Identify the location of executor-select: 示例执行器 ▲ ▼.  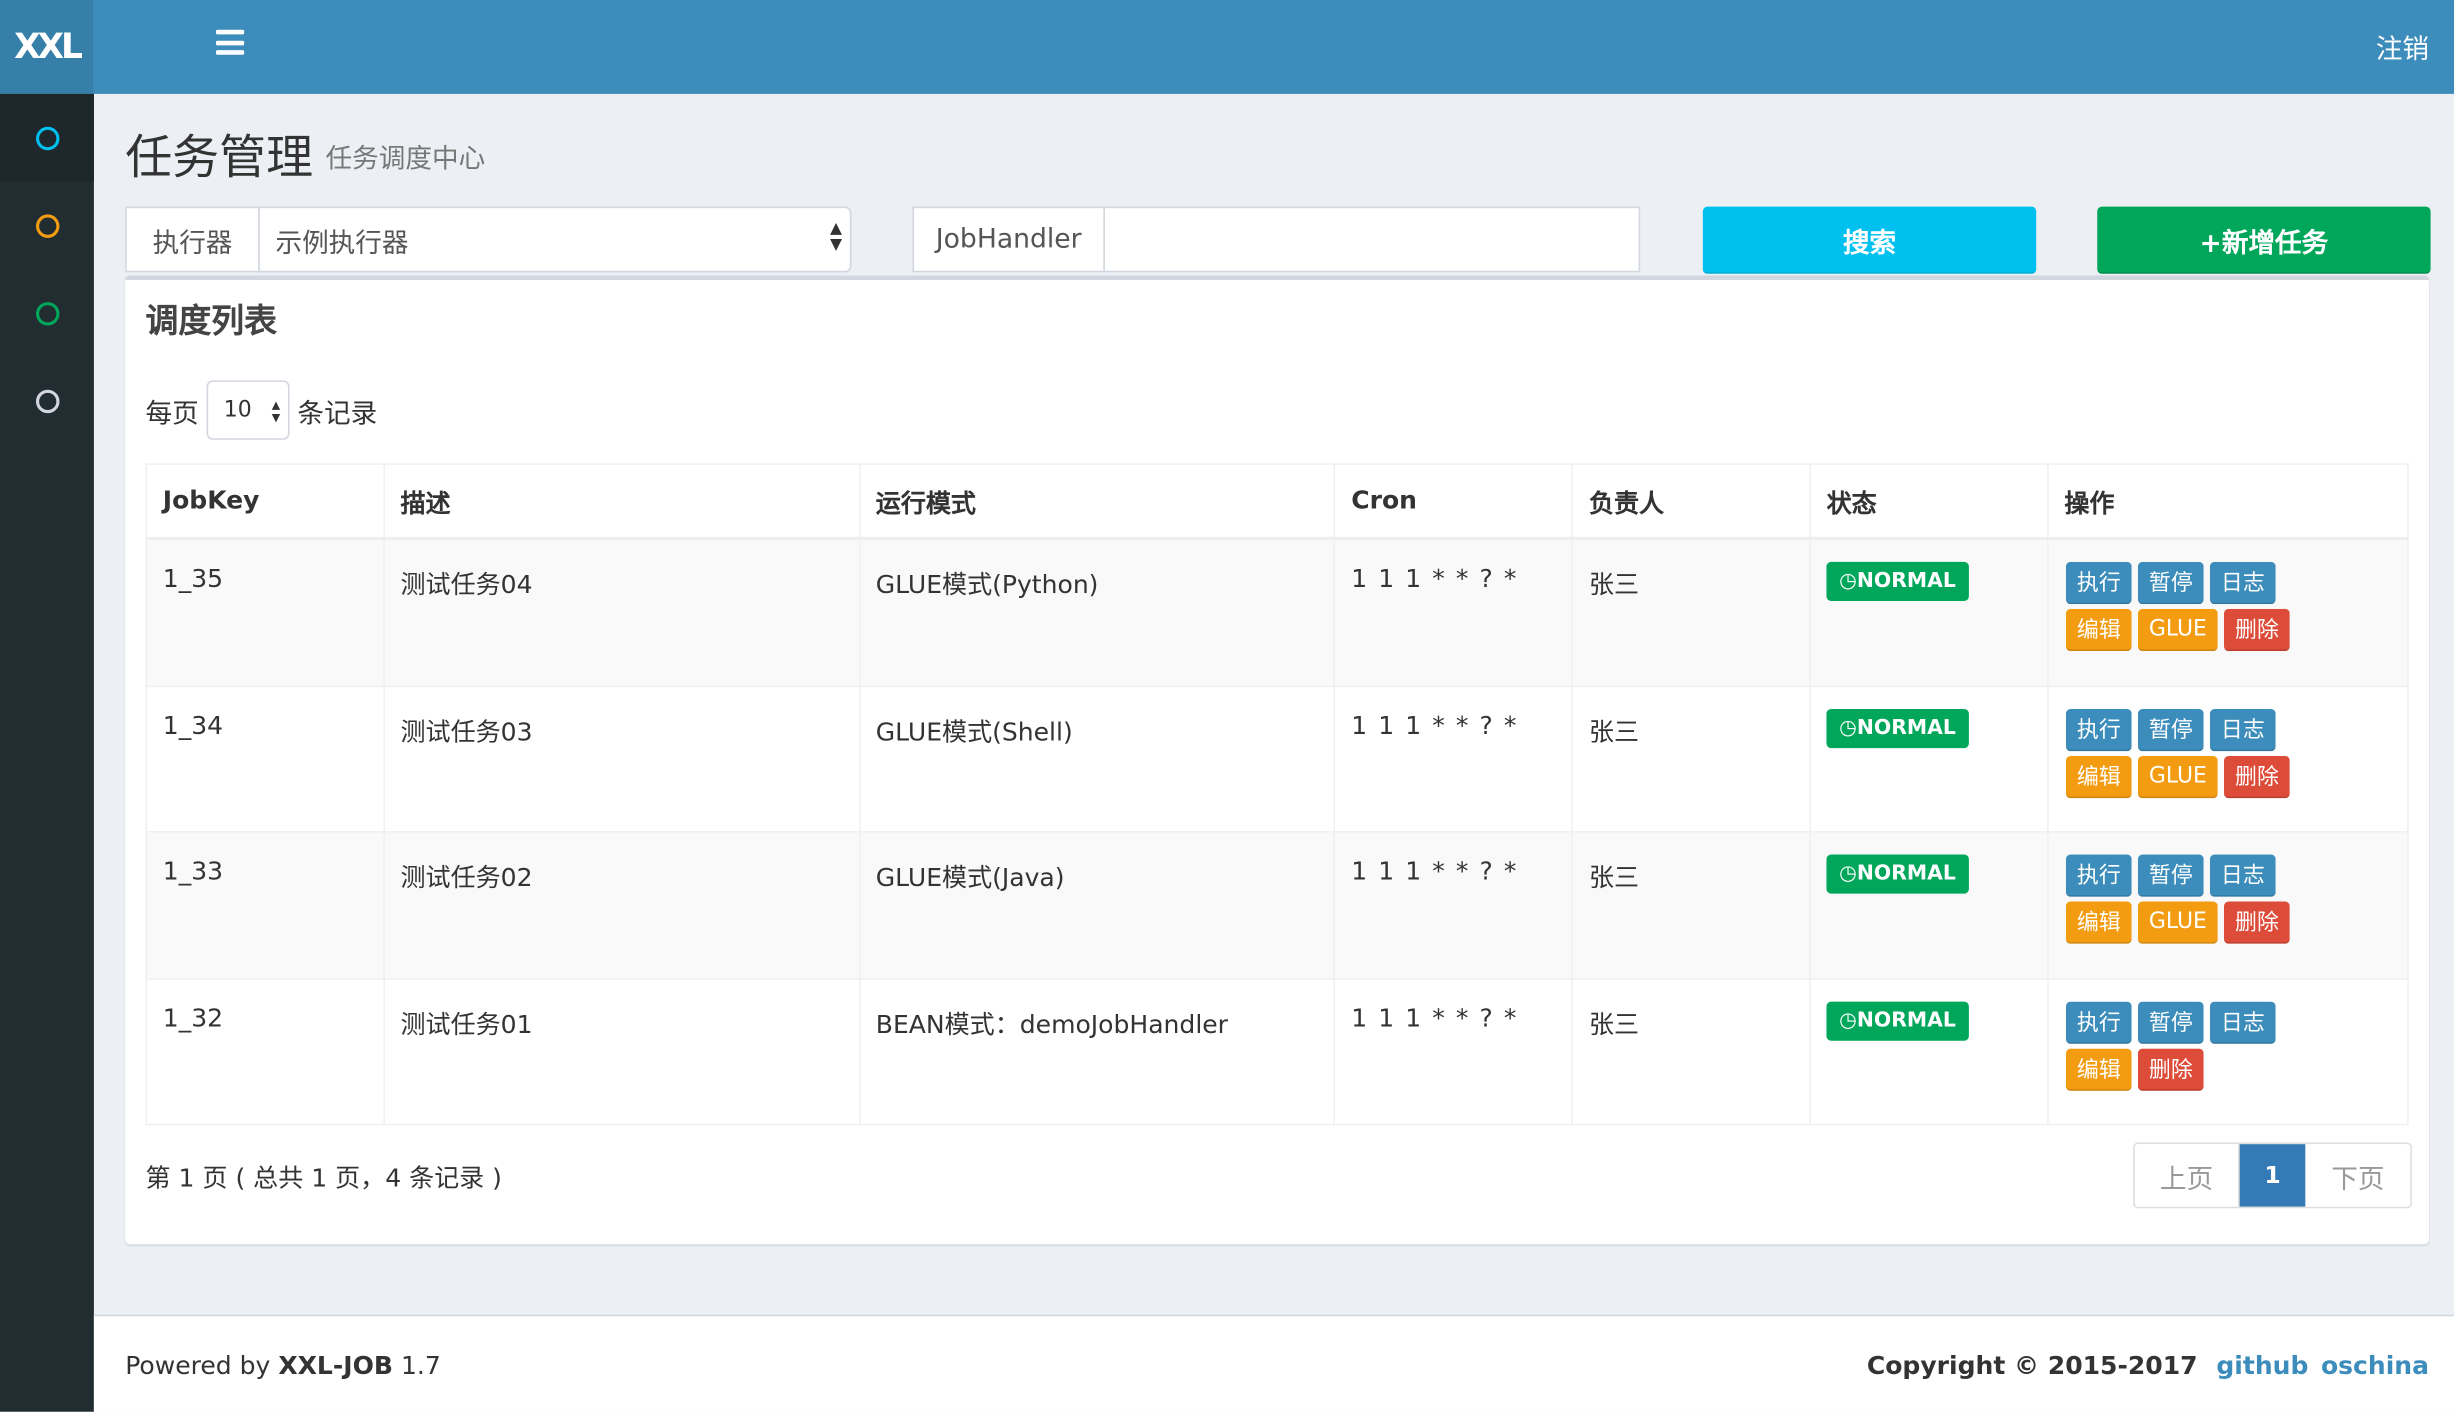
(555, 239).